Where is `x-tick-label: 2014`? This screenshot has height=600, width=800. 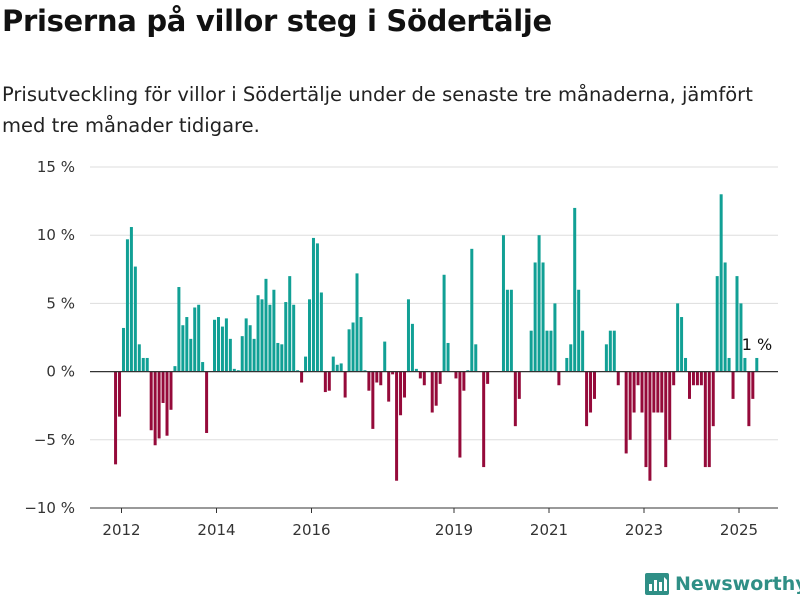 x-tick-label: 2014 is located at coordinates (216, 530).